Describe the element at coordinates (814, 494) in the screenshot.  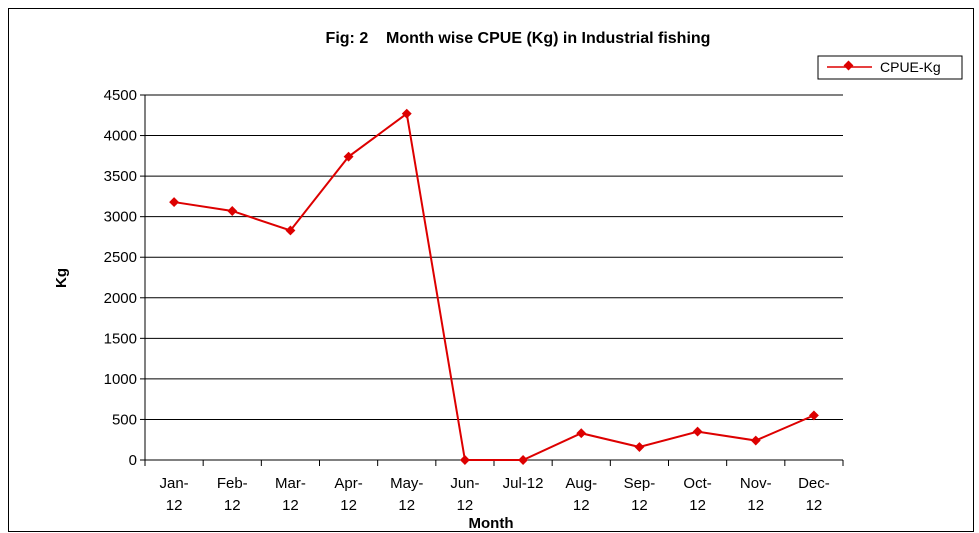
I see `x-tick-label: Dec-12` at that location.